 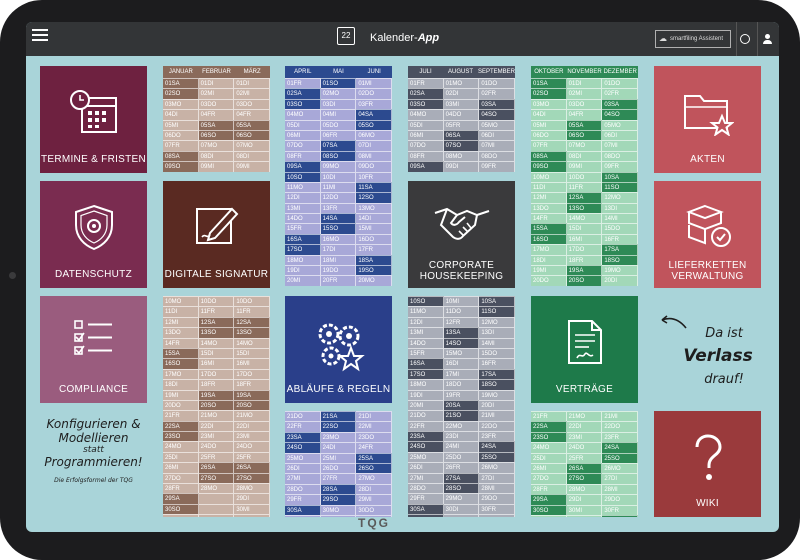 I want to click on calendar-day: 02MI, so click(x=216, y=93).